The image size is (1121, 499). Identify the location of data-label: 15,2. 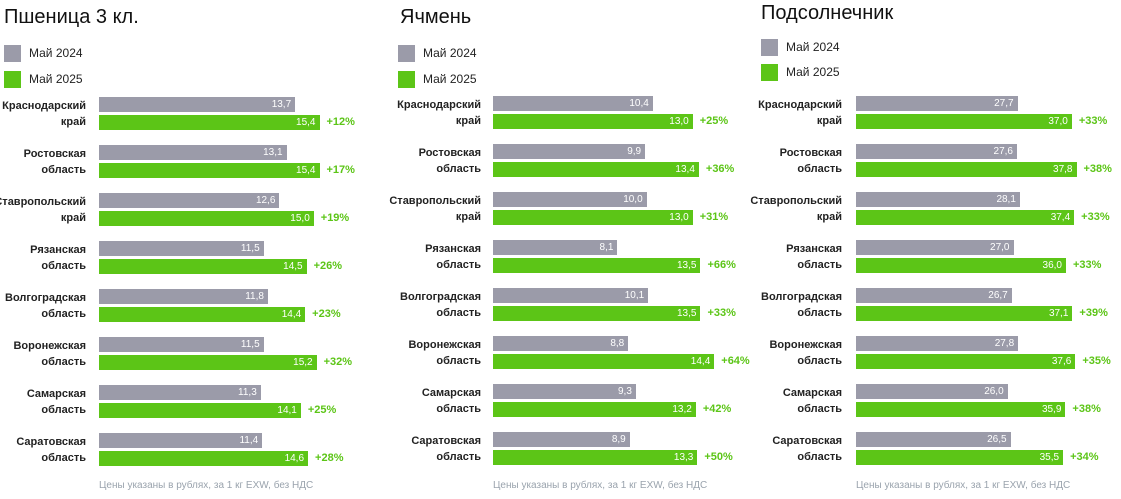
(303, 362).